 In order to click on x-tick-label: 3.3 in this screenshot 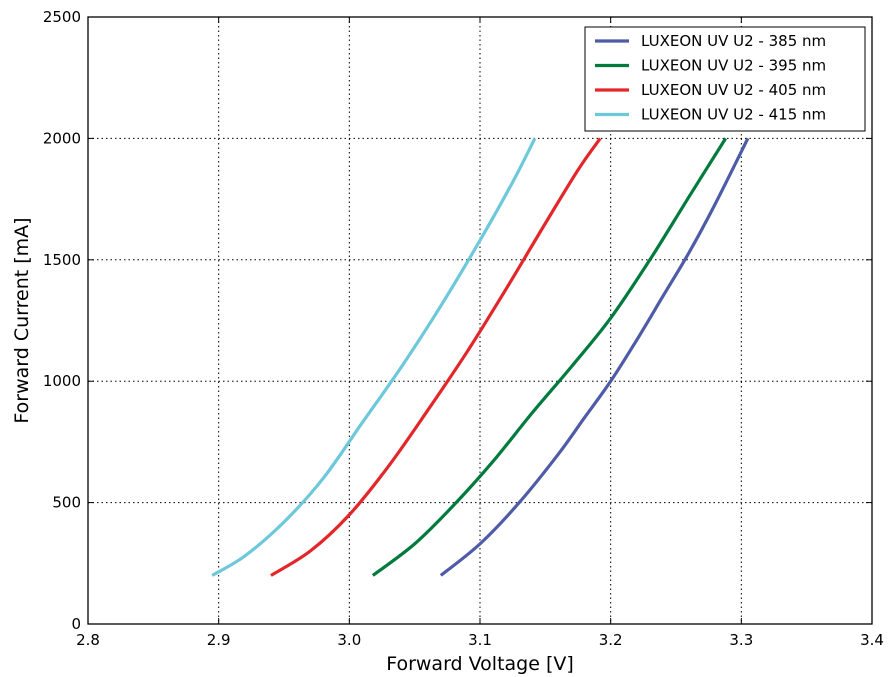, I will do `click(741, 640)`.